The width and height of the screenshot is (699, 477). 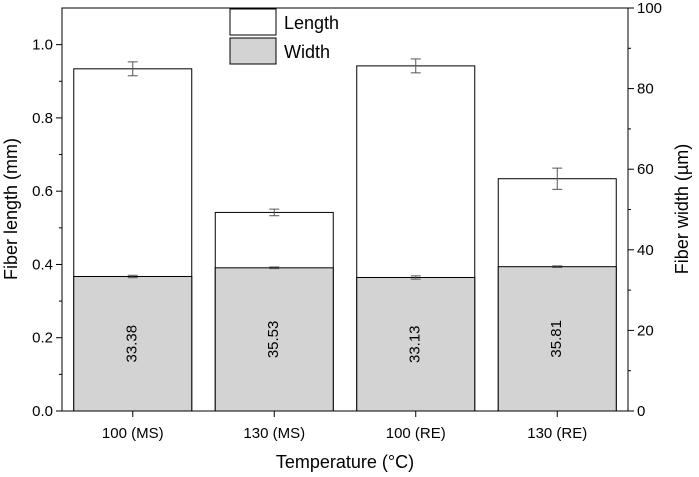 I want to click on right-tick-label: 100, so click(x=649, y=8).